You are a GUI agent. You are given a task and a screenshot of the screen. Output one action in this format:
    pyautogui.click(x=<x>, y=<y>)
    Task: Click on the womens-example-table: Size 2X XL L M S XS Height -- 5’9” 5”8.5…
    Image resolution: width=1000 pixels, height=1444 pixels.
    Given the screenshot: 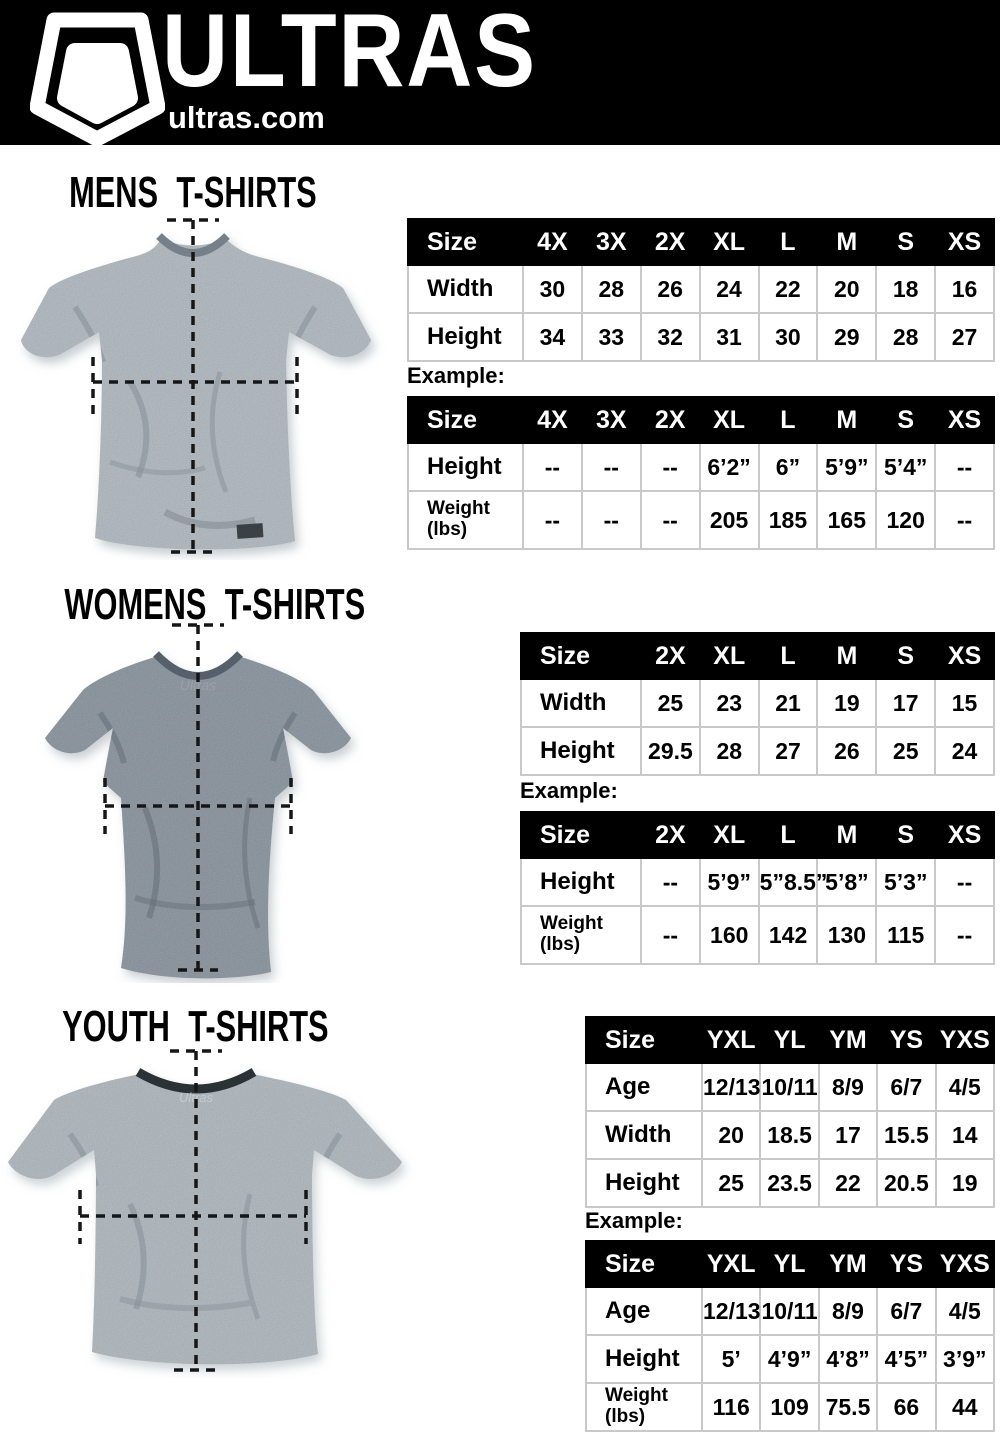 What is the action you would take?
    pyautogui.click(x=757, y=888)
    